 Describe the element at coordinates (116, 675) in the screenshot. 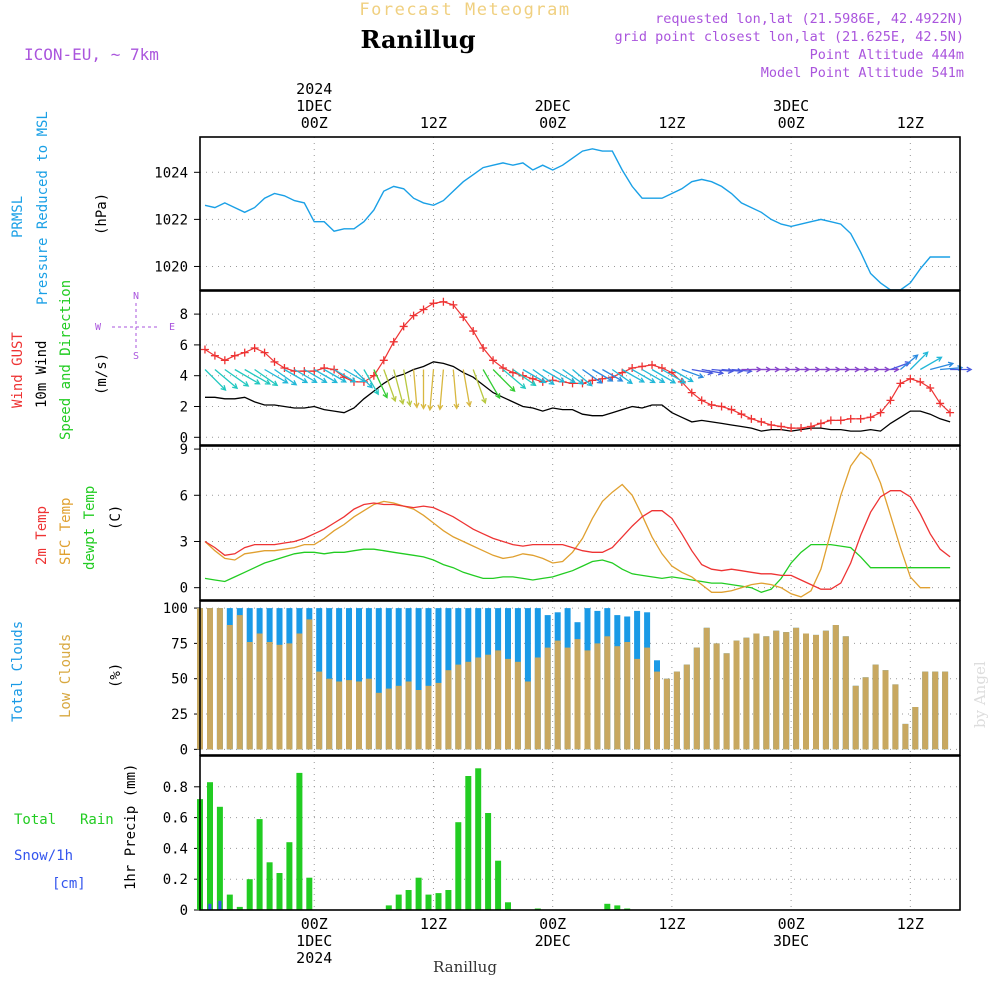

I see `clouds-unit: (%)` at that location.